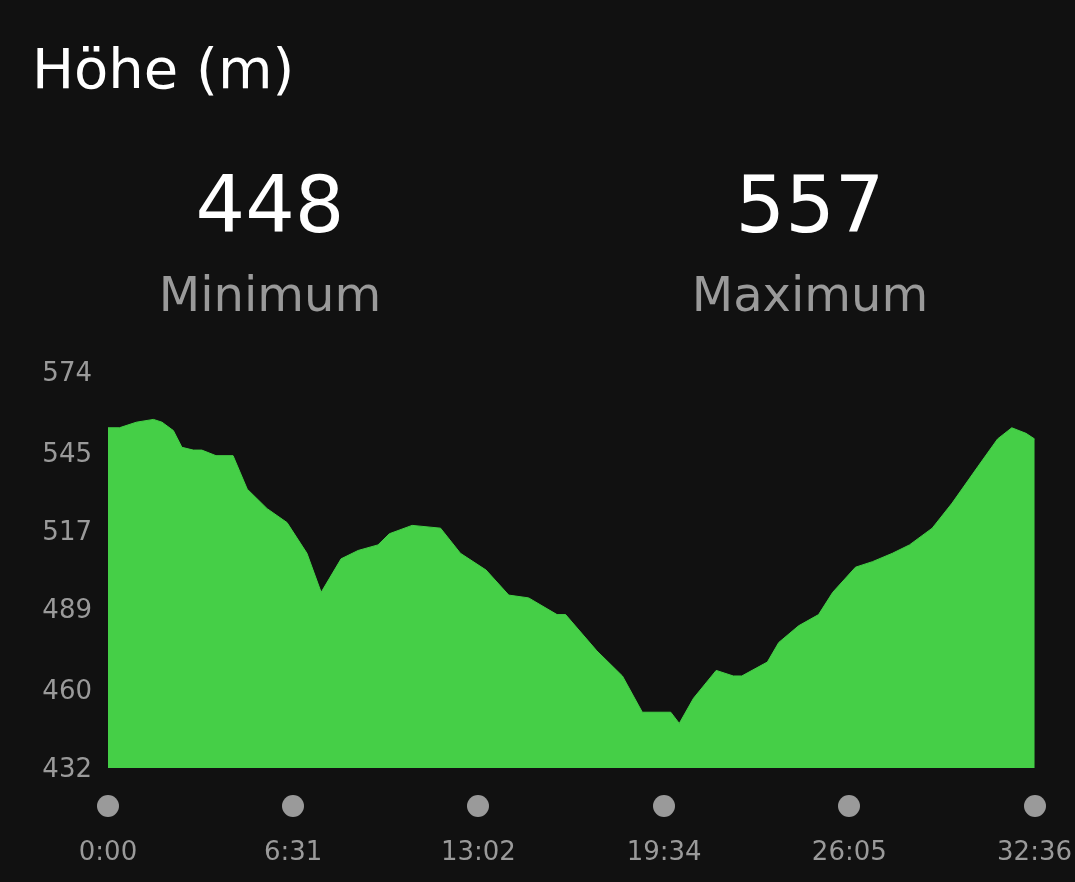 This screenshot has height=882, width=1075. Describe the element at coordinates (67, 689) in the screenshot. I see `y-tick-label: 460` at that location.